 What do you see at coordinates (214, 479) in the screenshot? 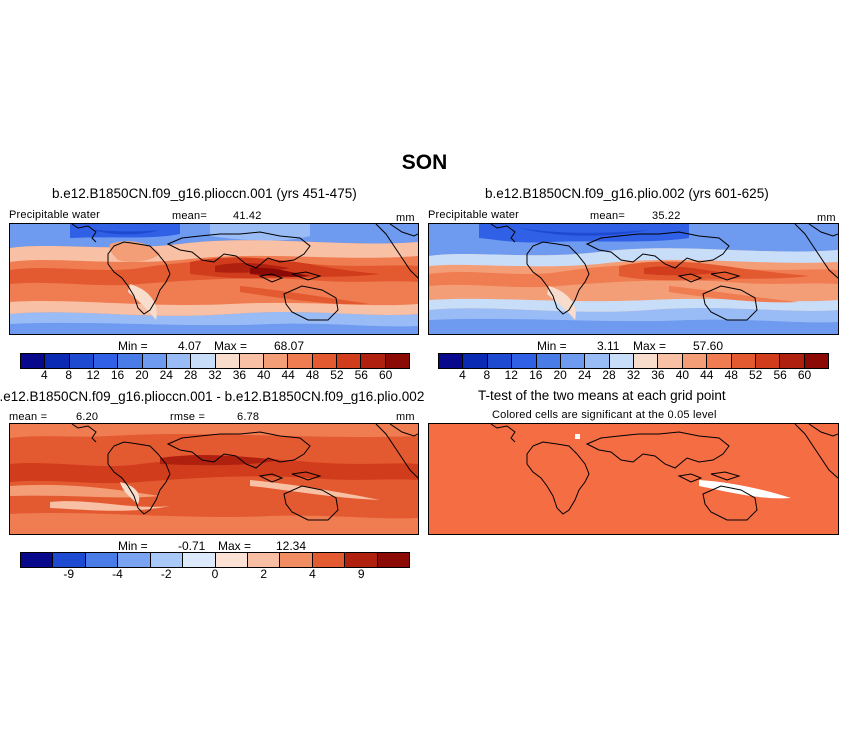
I see `panel-3-difference-field` at bounding box center [214, 479].